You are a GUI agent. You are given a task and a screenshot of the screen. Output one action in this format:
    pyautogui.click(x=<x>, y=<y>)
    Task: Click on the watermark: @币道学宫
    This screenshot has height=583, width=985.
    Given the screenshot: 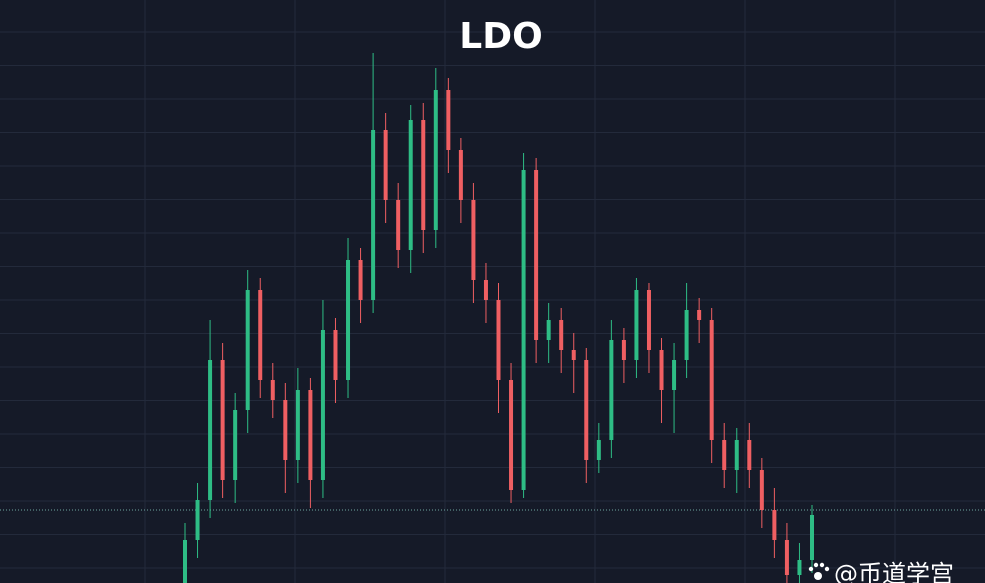 What is the action you would take?
    pyautogui.click(x=894, y=571)
    